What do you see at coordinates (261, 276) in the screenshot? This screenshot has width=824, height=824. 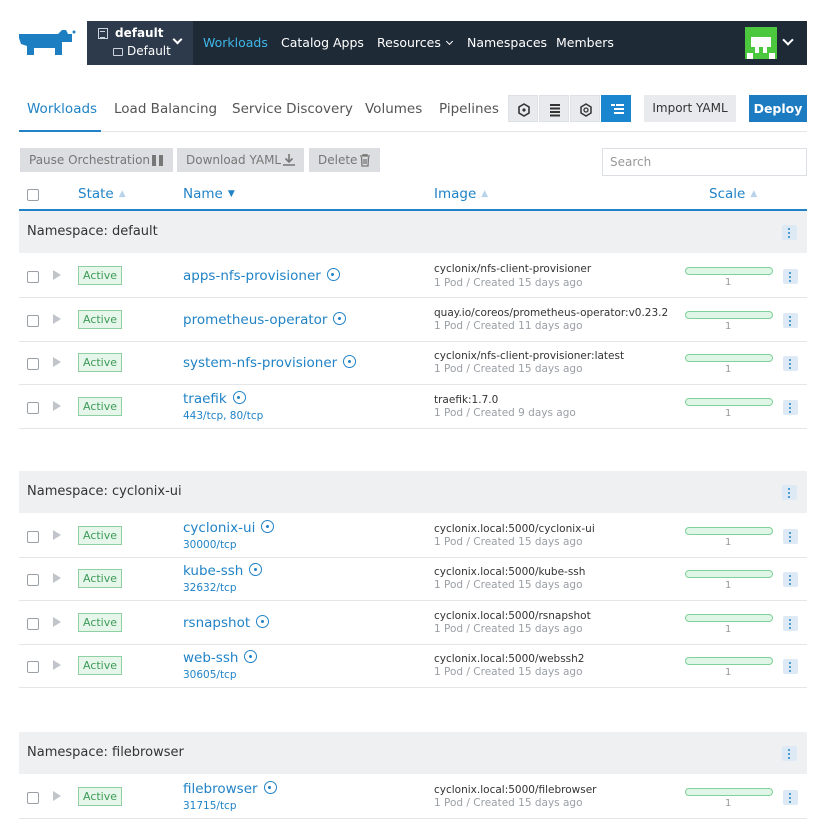 I see `workload-link: apps-nfs-provisioner` at bounding box center [261, 276].